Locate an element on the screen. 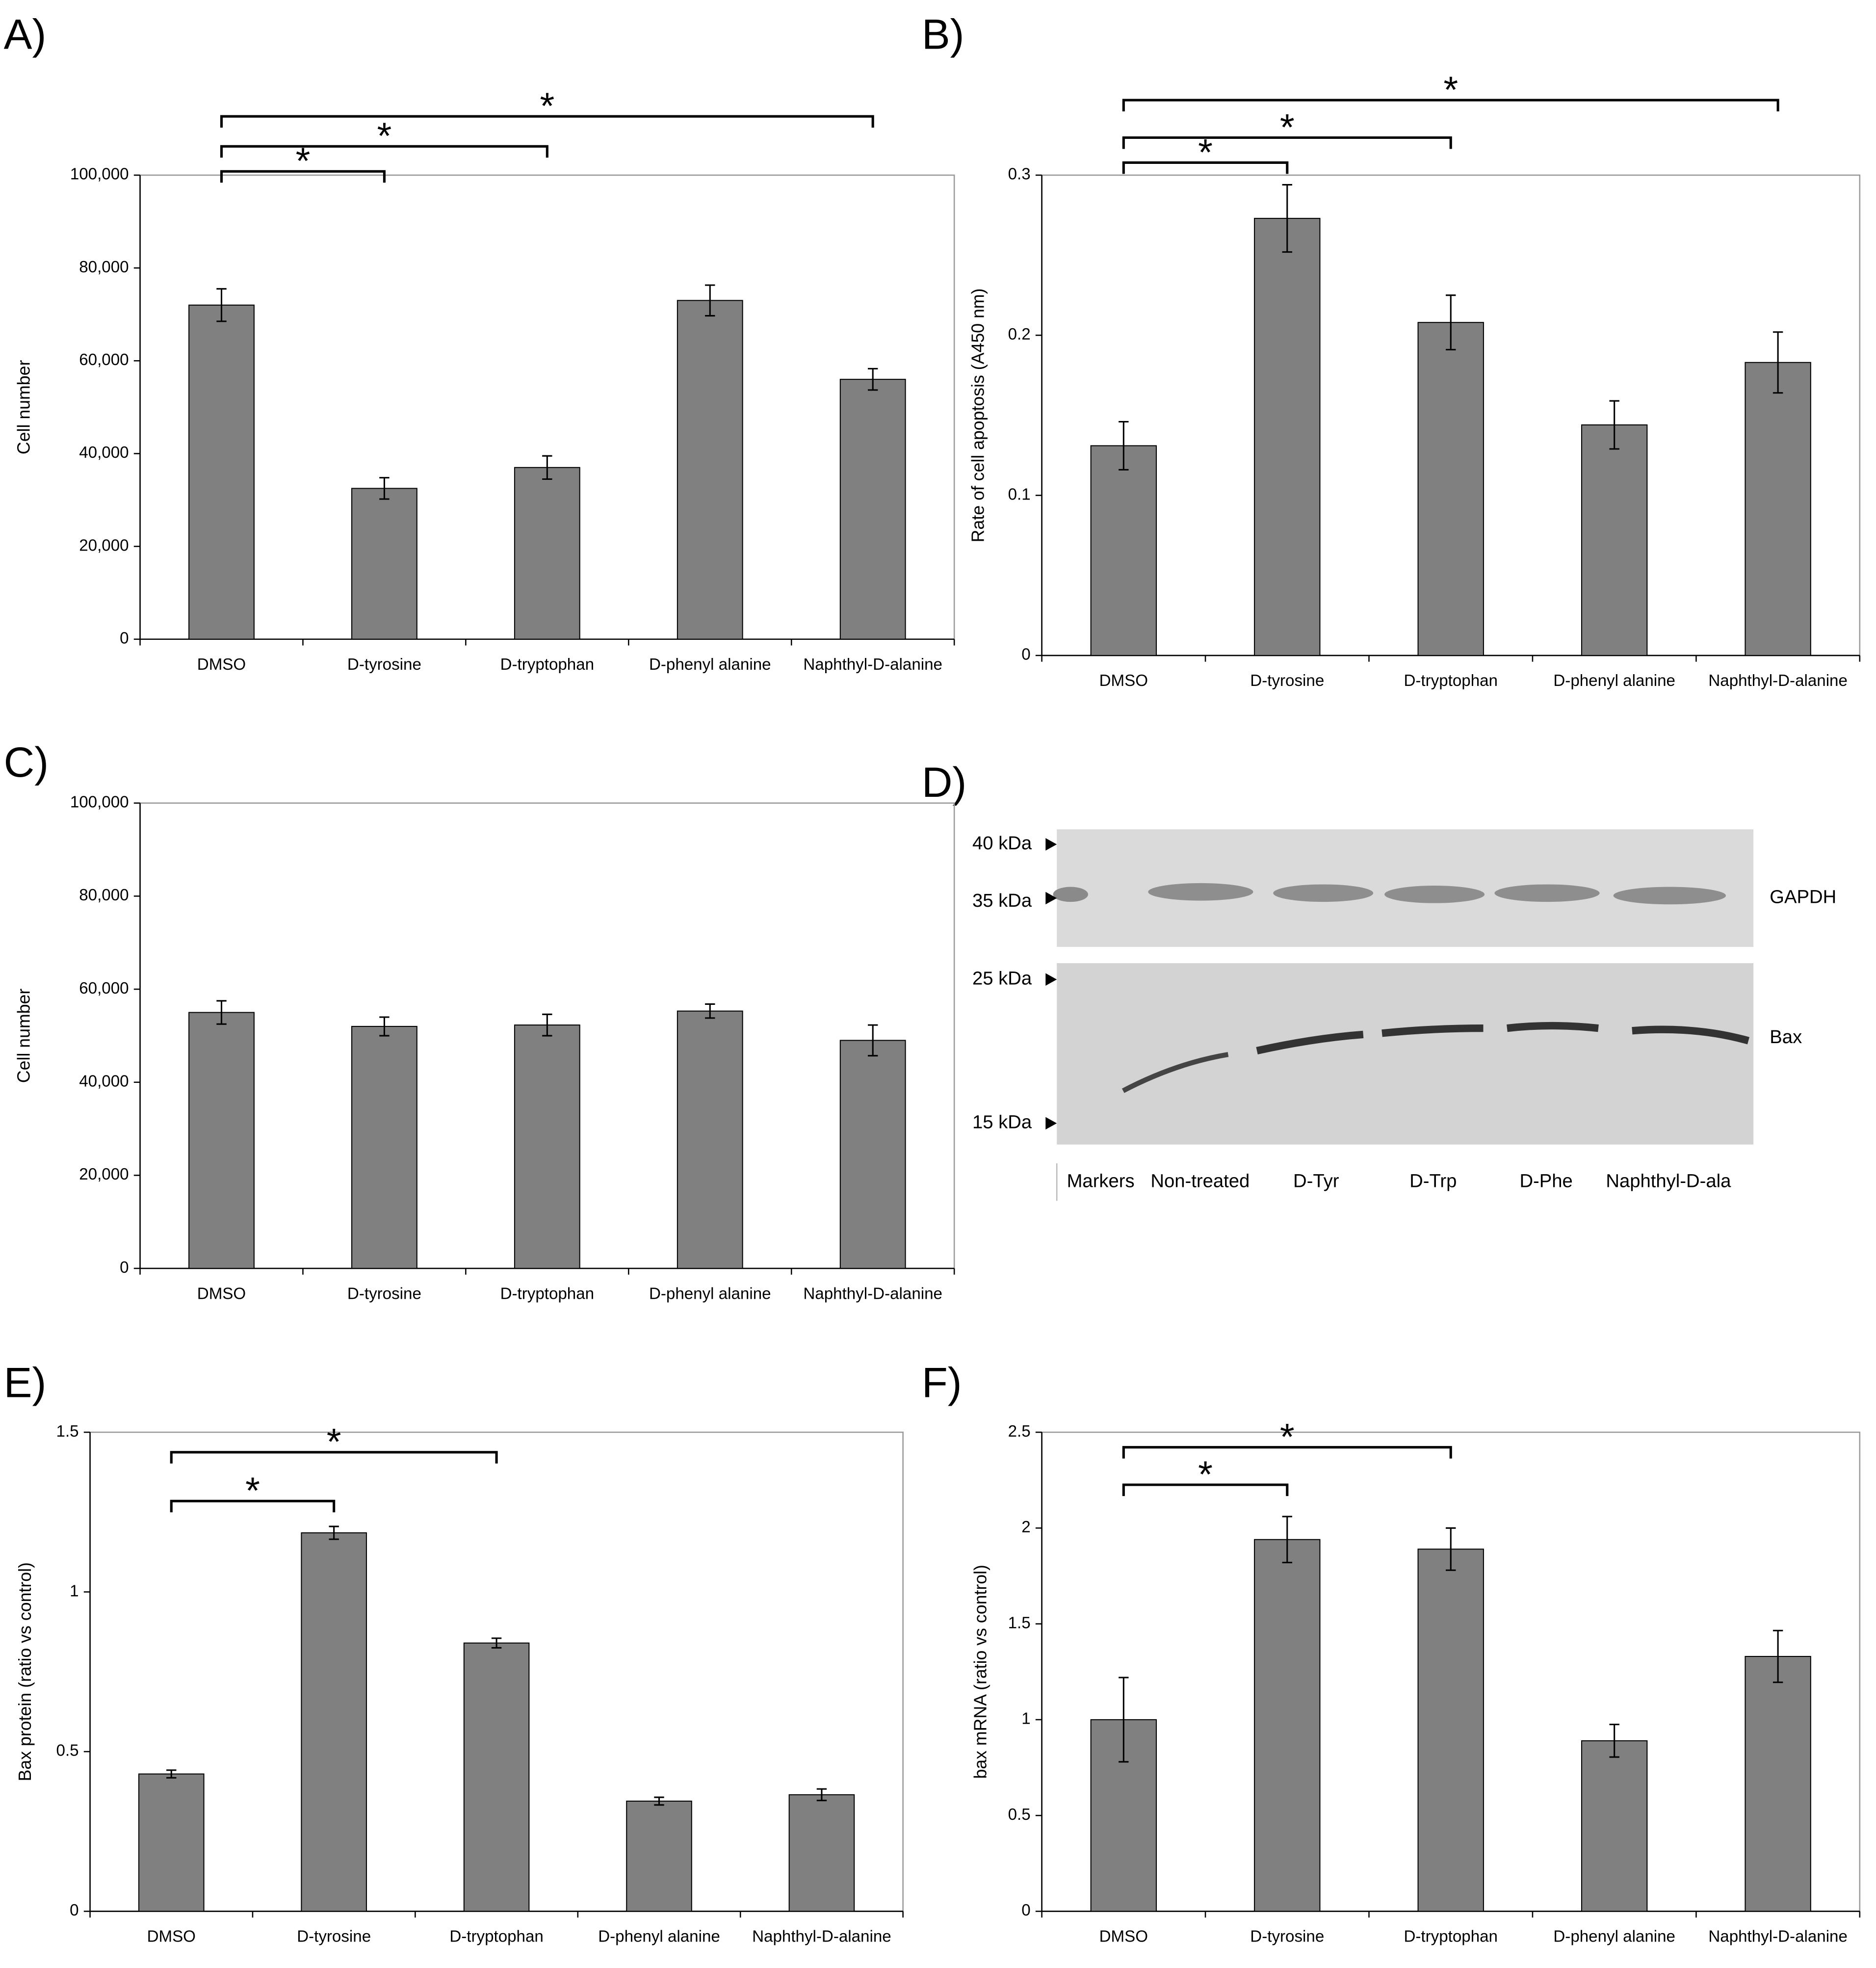  marker-label: 40 kDa is located at coordinates (1002, 843).